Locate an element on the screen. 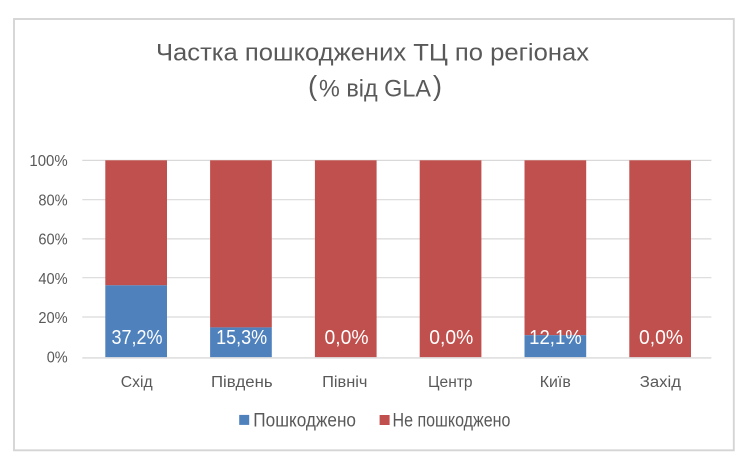 The width and height of the screenshot is (748, 465). svg-text: 15,3% is located at coordinates (241, 337).